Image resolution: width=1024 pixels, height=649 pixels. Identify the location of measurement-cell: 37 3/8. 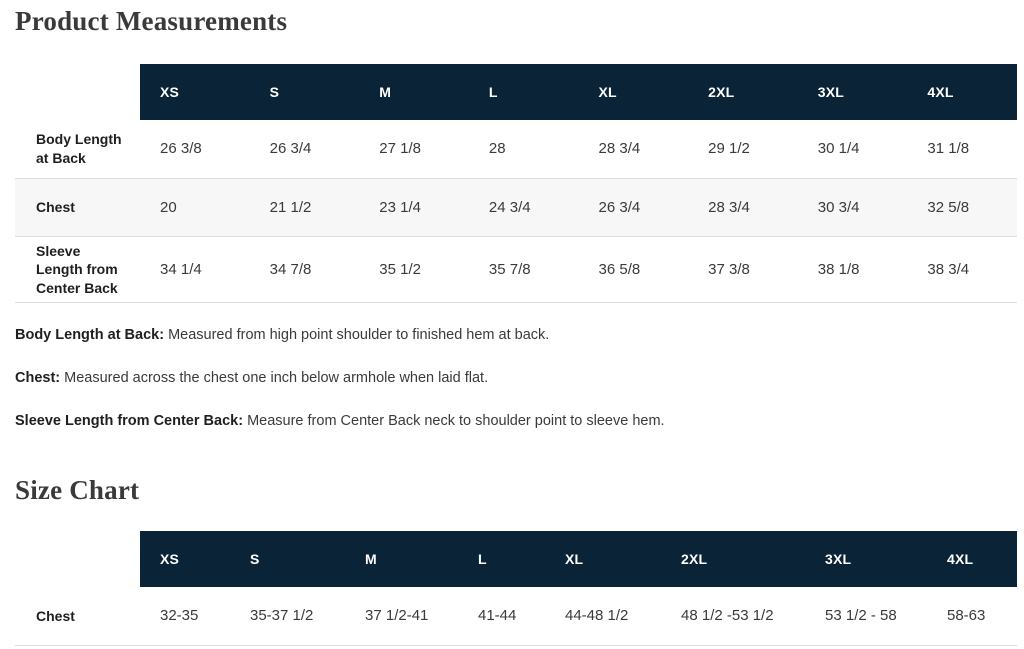
(729, 269).